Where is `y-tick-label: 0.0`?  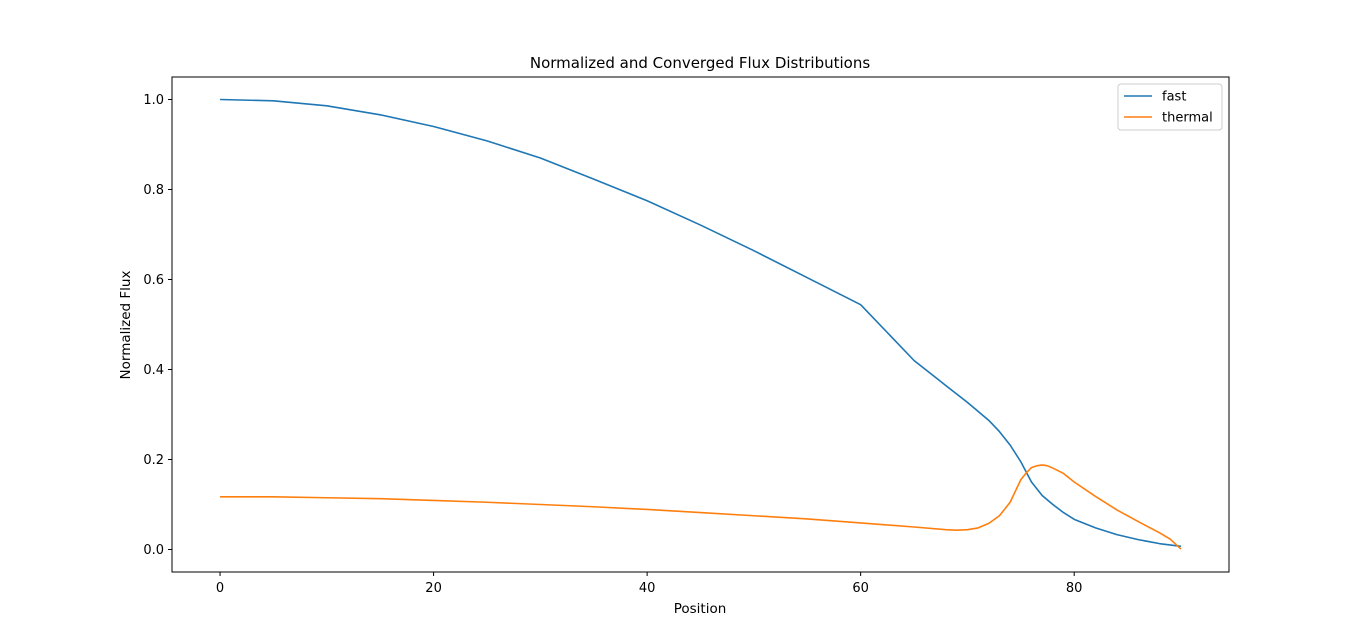
y-tick-label: 0.0 is located at coordinates (153, 550).